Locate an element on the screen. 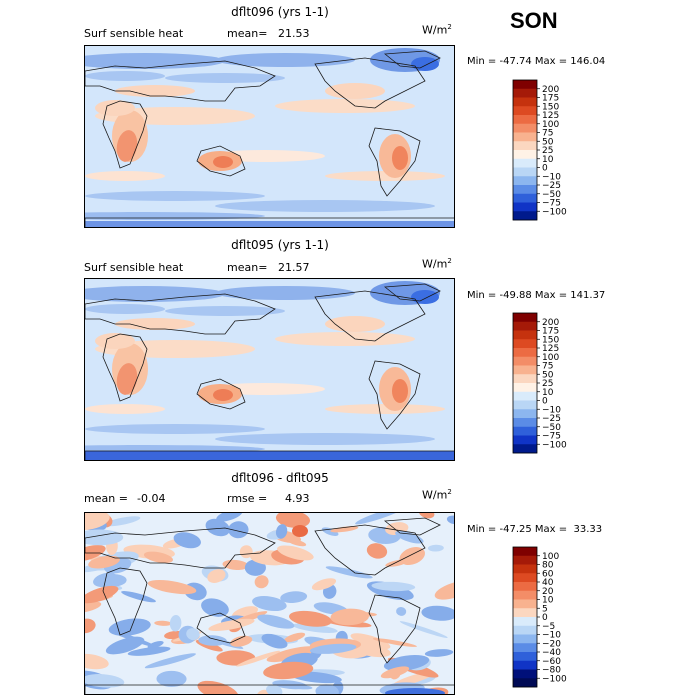  panel-3-title: dflt096 - dflt095 is located at coordinates (280, 478).